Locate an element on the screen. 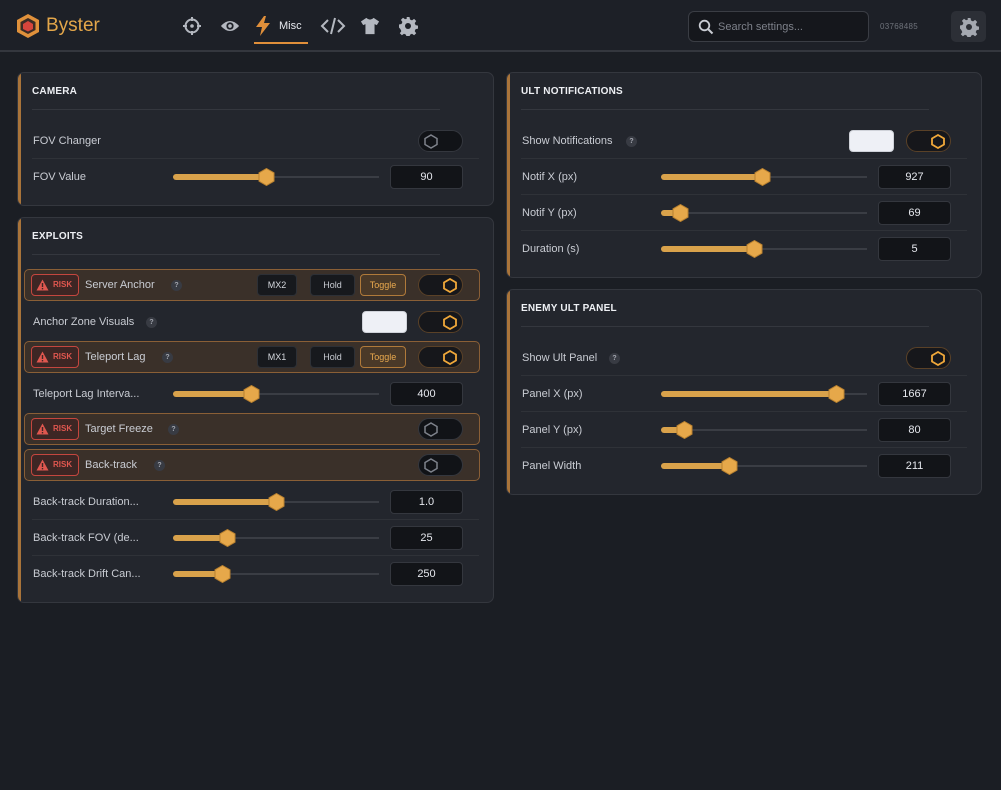 This screenshot has height=790, width=1001. back-track-drift-input: 250 is located at coordinates (426, 574).